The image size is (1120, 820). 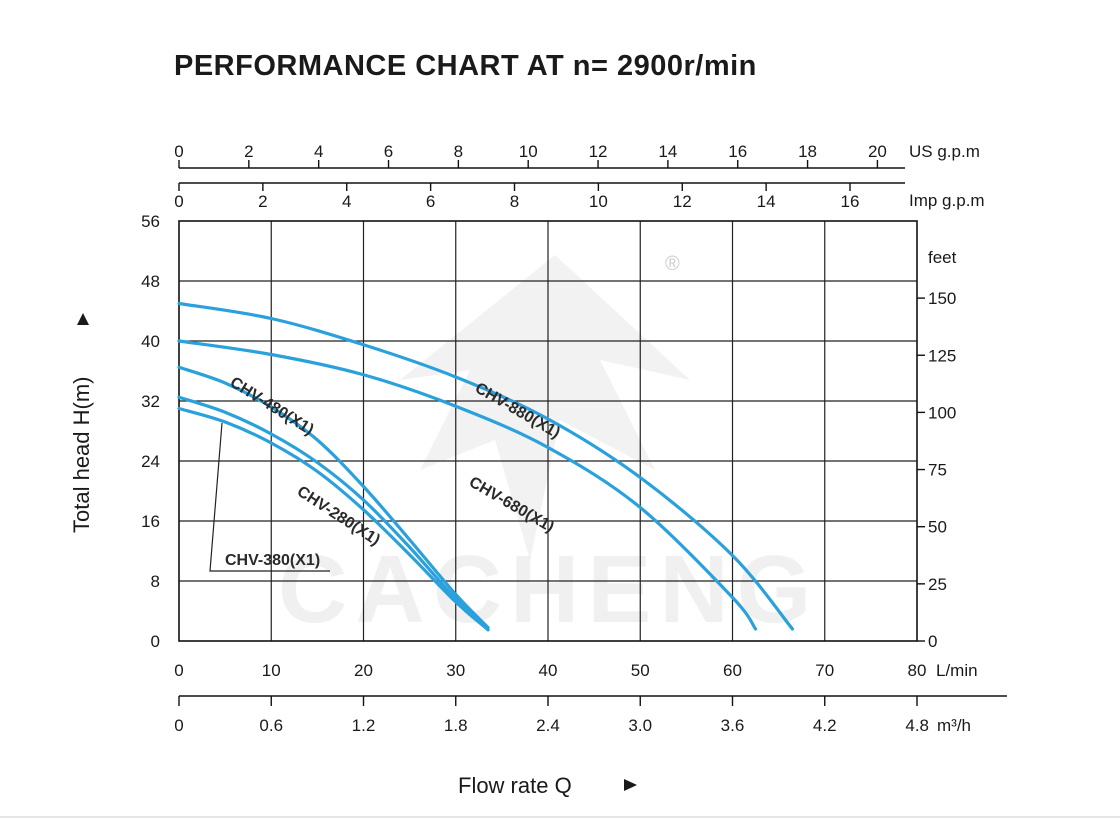 I want to click on y-axis-ticks: 0 8 16 24 32 40 48 56, so click(x=150, y=431).